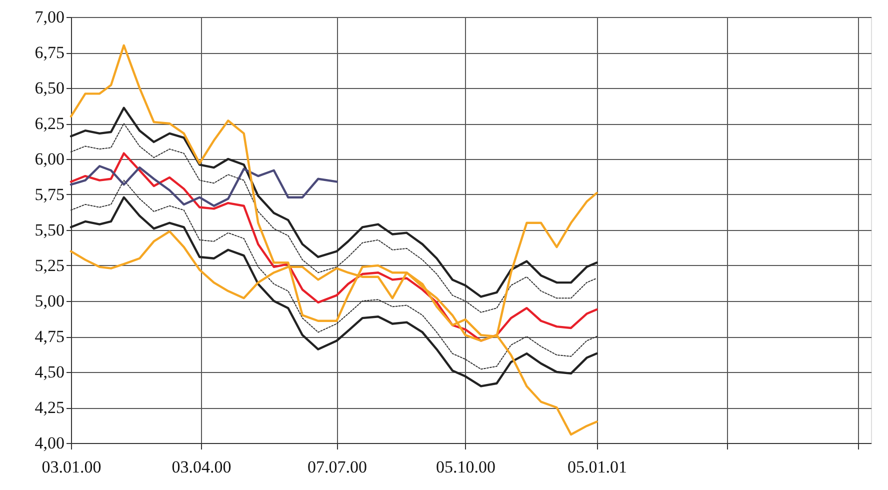  Describe the element at coordinates (49, 336) in the screenshot. I see `y-tick-label: 4,75` at that location.